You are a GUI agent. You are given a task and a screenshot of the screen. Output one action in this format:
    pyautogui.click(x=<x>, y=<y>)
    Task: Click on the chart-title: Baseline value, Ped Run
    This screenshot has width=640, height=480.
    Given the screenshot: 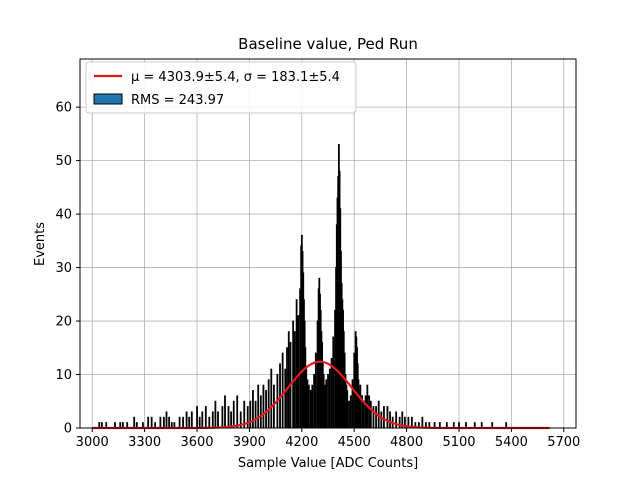 What is the action you would take?
    pyautogui.click(x=328, y=44)
    